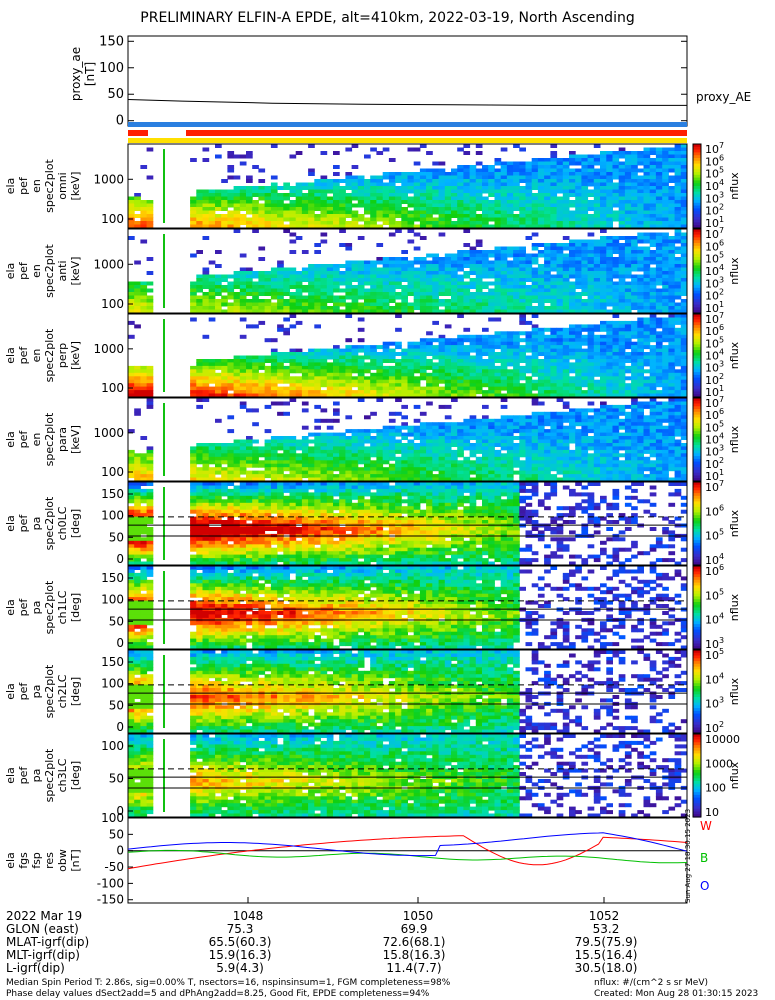  What do you see at coordinates (697, 360) in the screenshot?
I see `colorbar-cell` at bounding box center [697, 360].